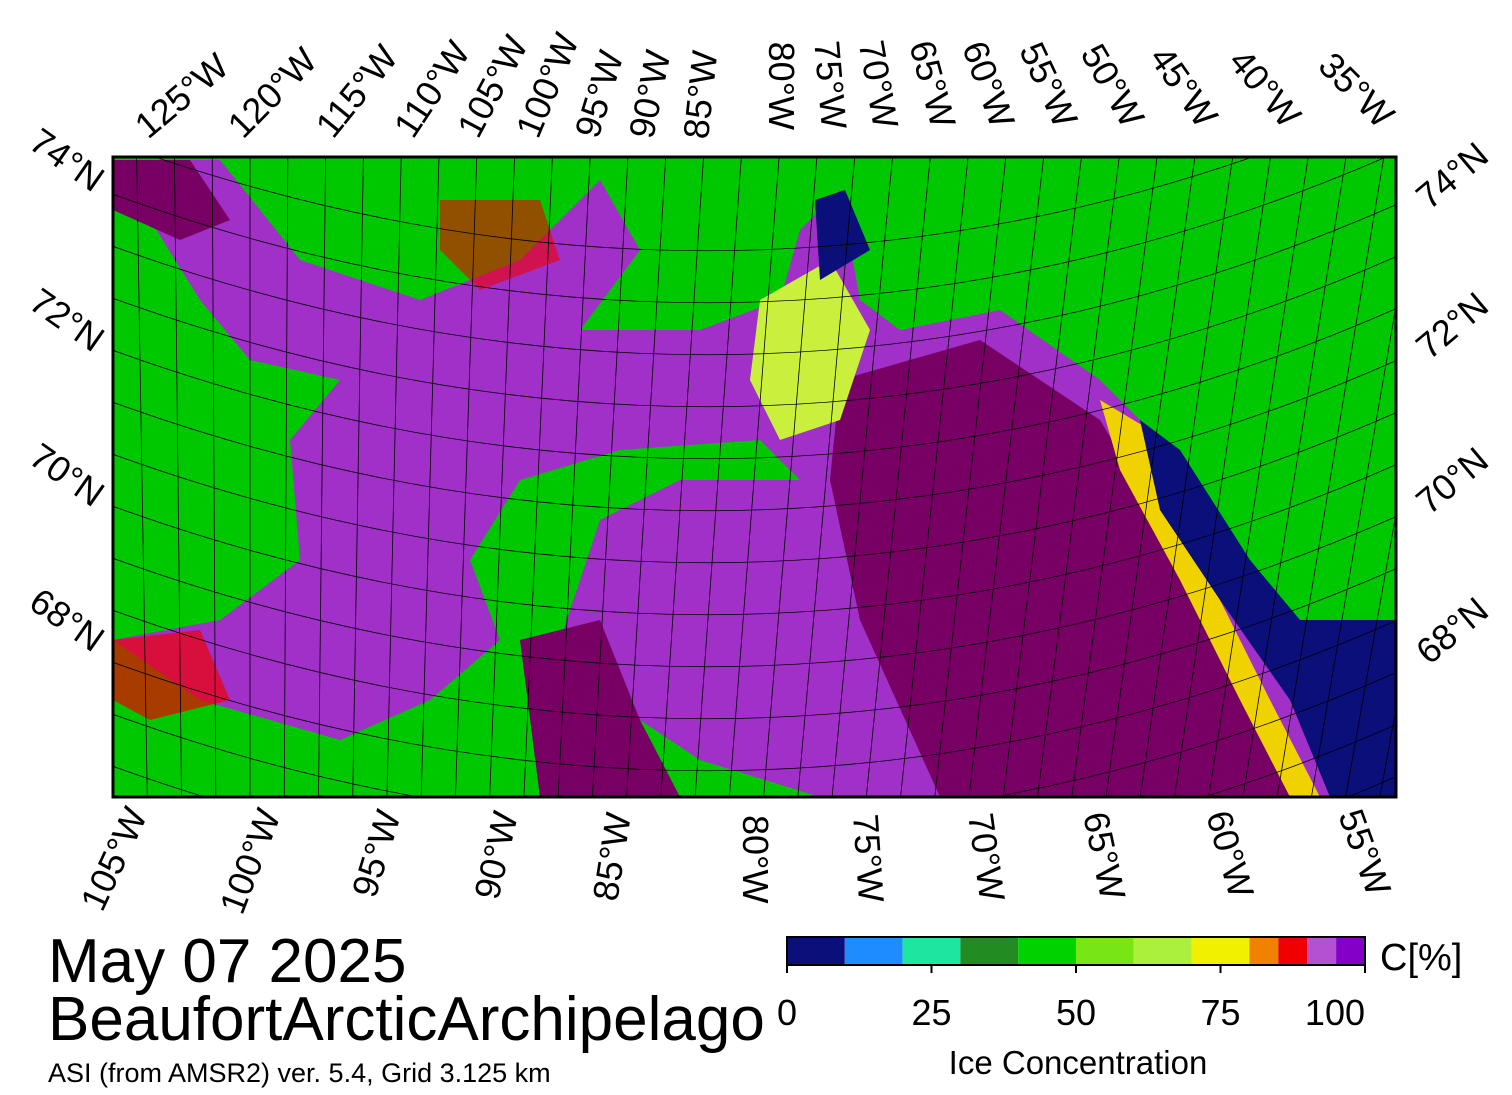 The image size is (1512, 1095). I want to click on region: BeaufortArcticArchipelago, so click(406, 1019).